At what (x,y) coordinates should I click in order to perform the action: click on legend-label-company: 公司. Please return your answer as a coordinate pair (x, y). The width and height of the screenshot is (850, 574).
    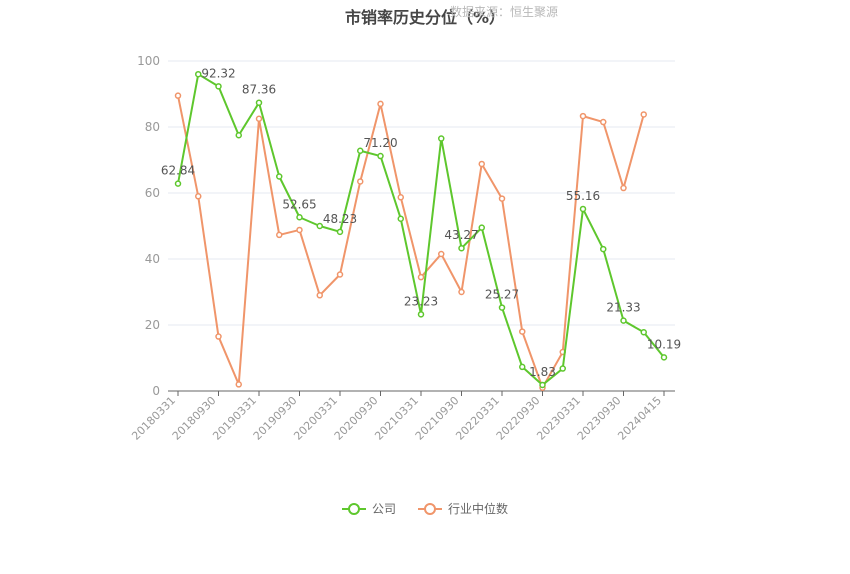
    Looking at the image, I should click on (383, 509).